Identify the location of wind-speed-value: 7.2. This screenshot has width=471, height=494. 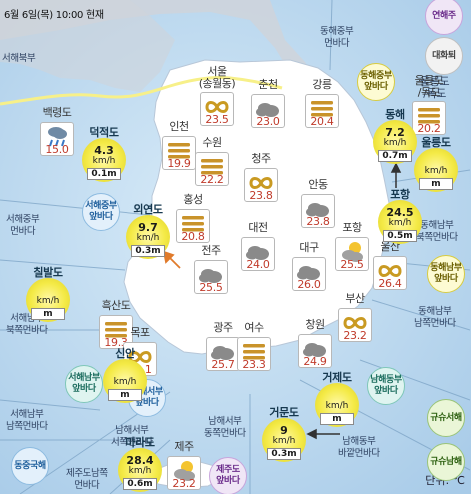
(395, 132).